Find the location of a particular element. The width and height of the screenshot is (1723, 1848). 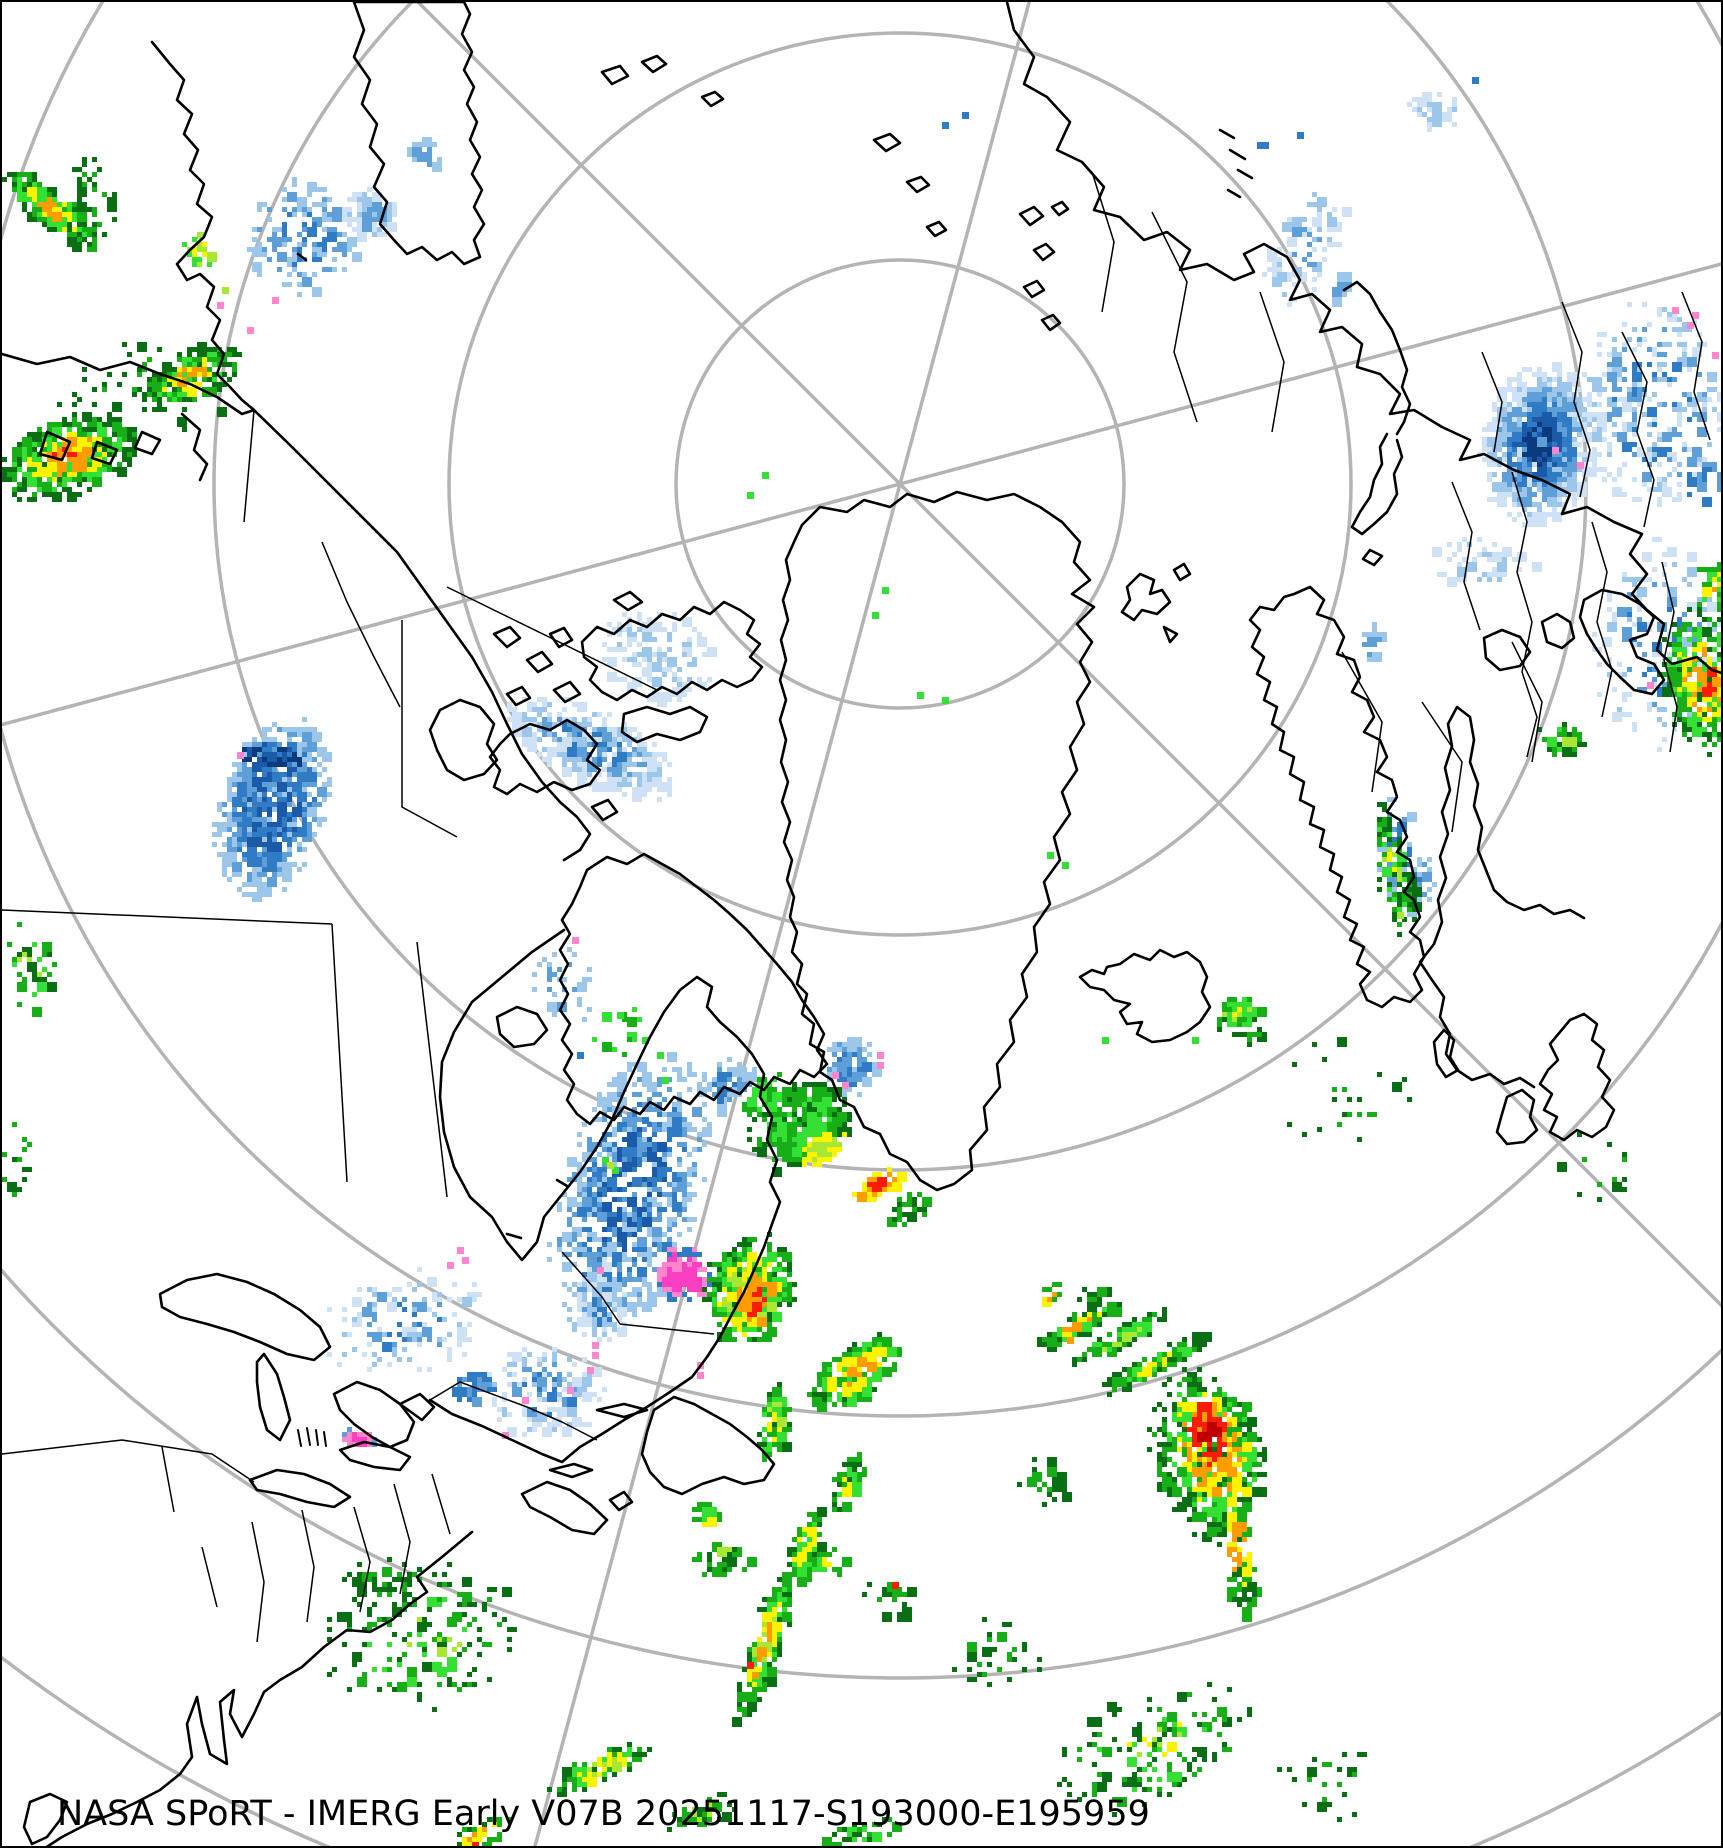

coast-denmark is located at coordinates (1446, 1053).